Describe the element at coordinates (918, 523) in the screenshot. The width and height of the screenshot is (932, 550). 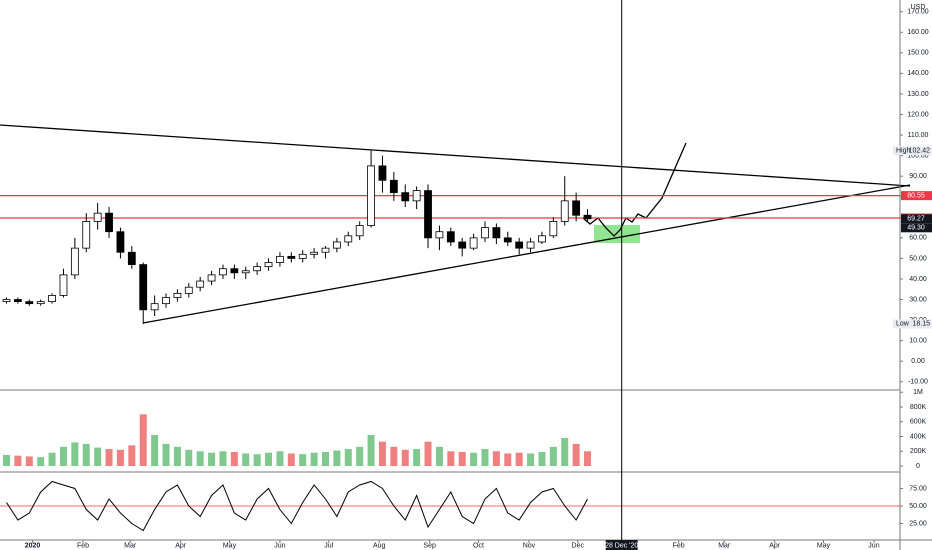
I see `y-tick-label: 25.00` at that location.